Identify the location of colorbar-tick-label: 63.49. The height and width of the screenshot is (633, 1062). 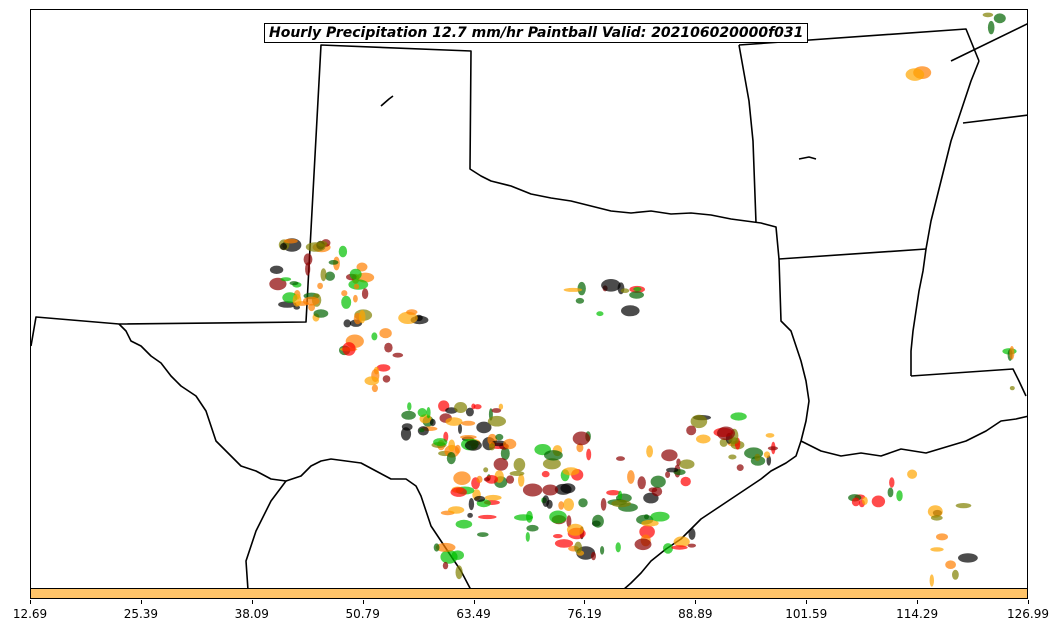
(473, 614).